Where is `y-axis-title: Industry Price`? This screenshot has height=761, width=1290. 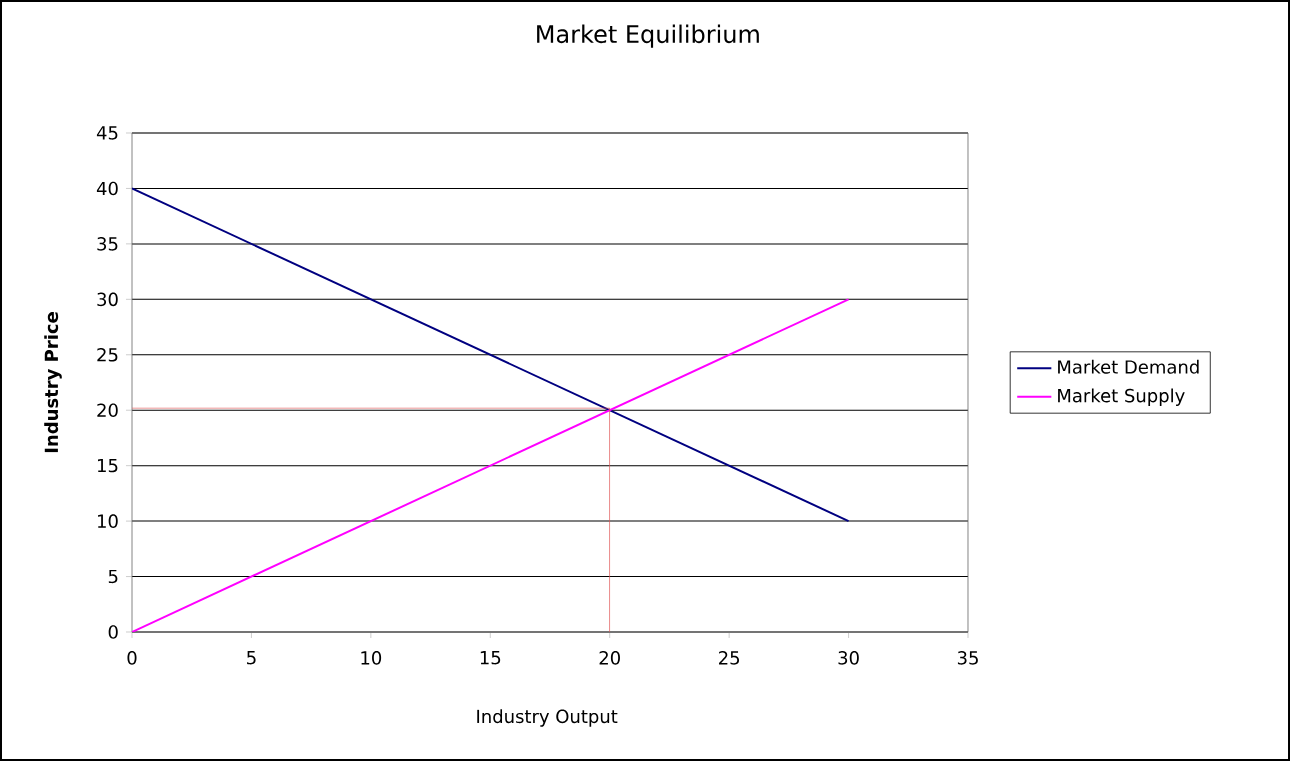 y-axis-title: Industry Price is located at coordinates (53, 382).